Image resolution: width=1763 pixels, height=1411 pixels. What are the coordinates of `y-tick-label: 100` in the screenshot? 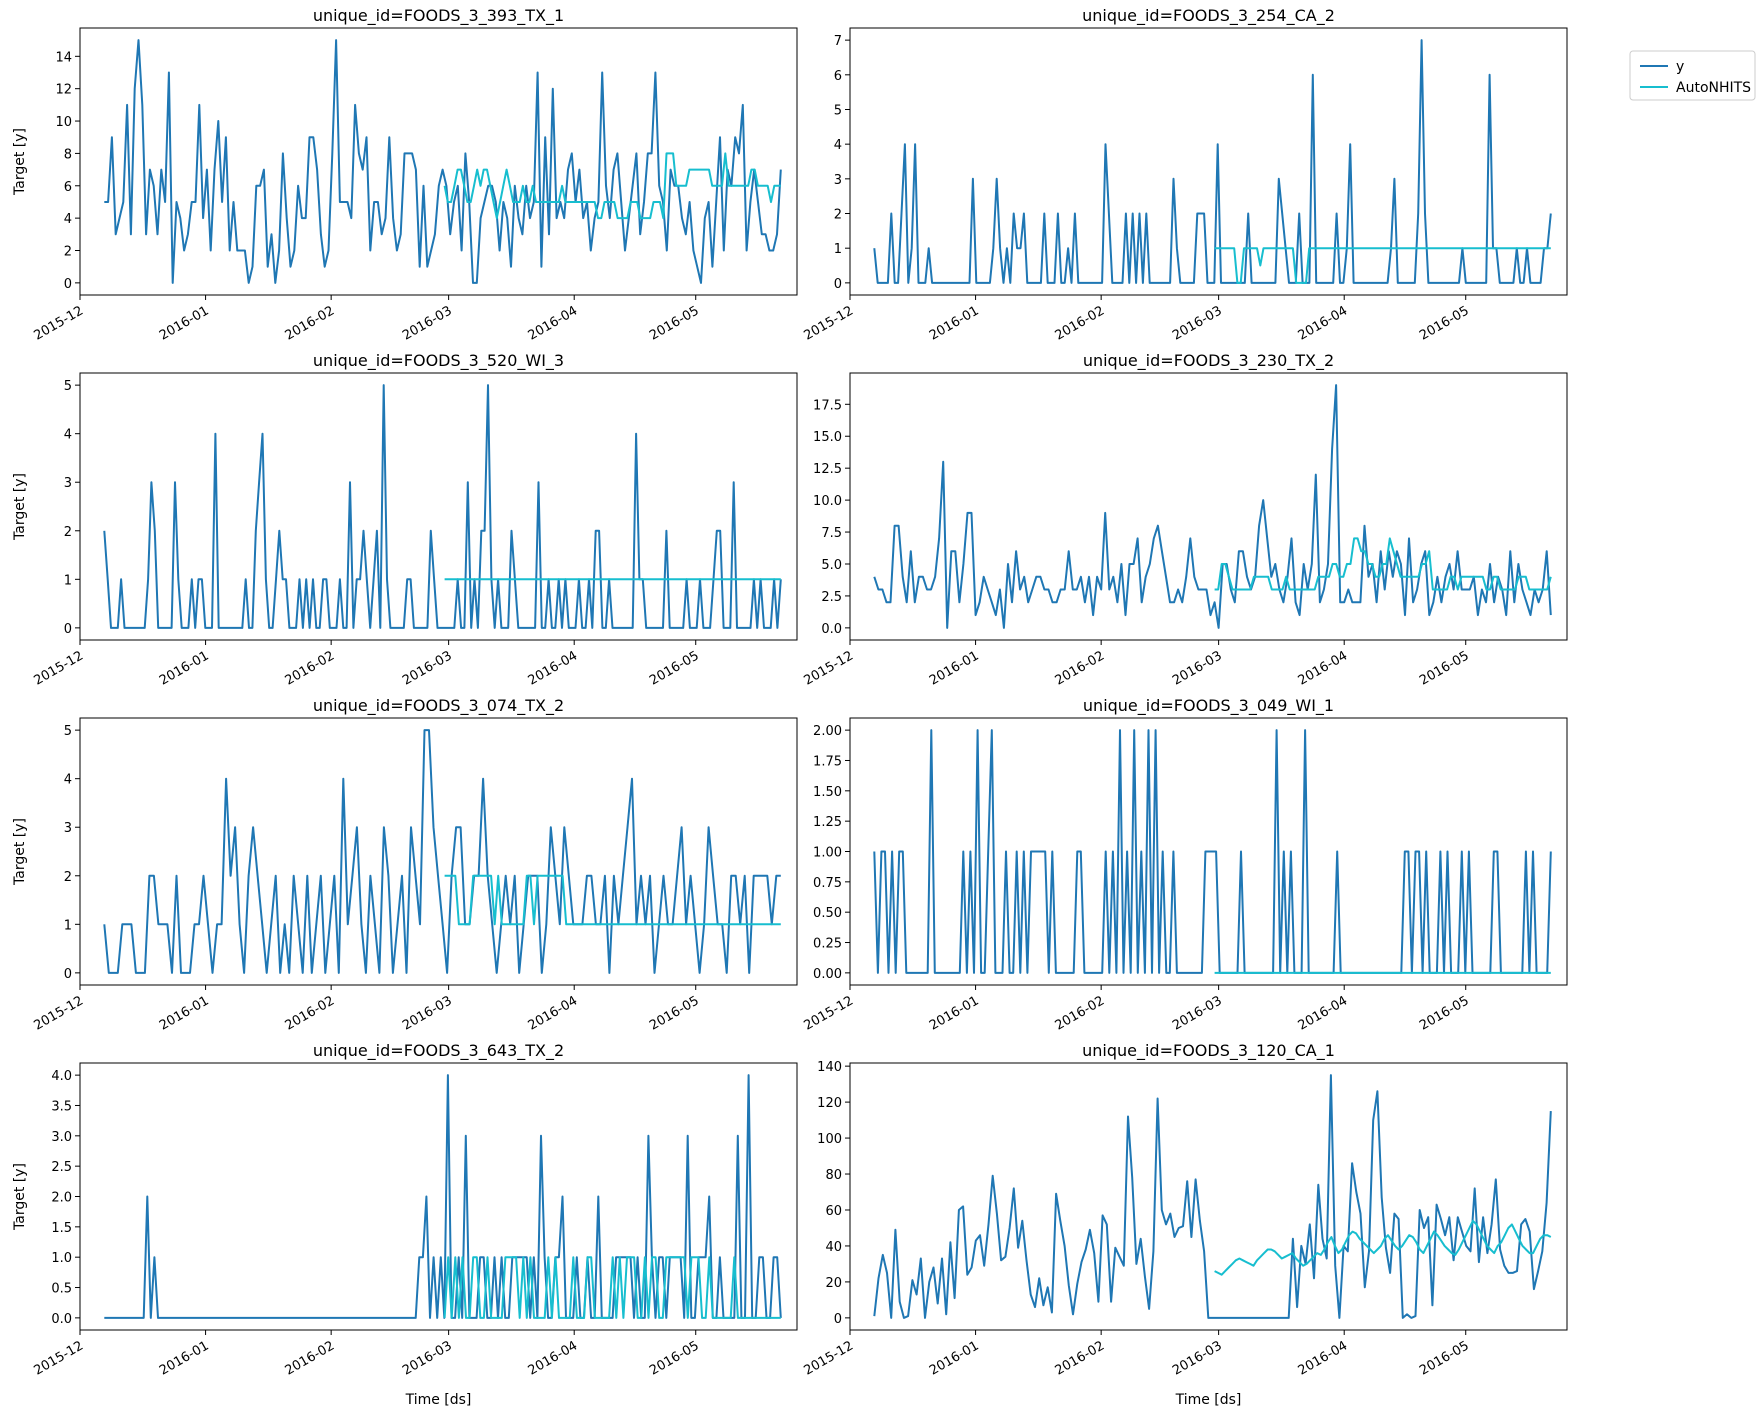 It's located at (829, 1139).